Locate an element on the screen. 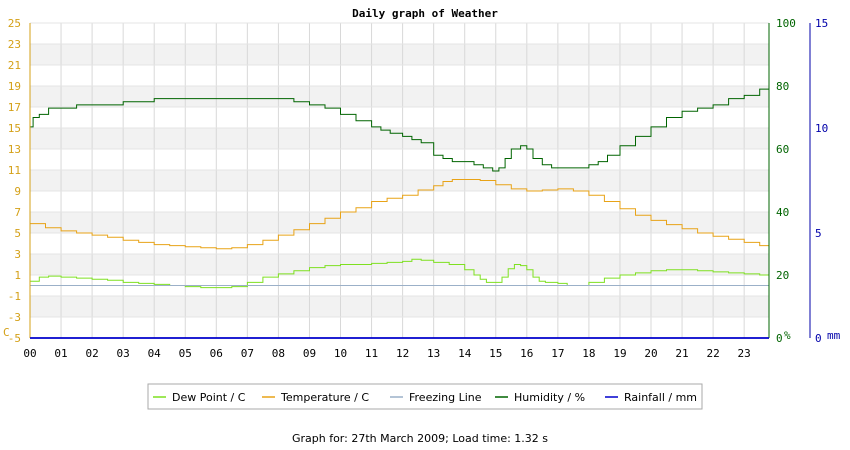 This screenshot has height=450, width=850. left-tick-label: -5 is located at coordinates (14, 338).